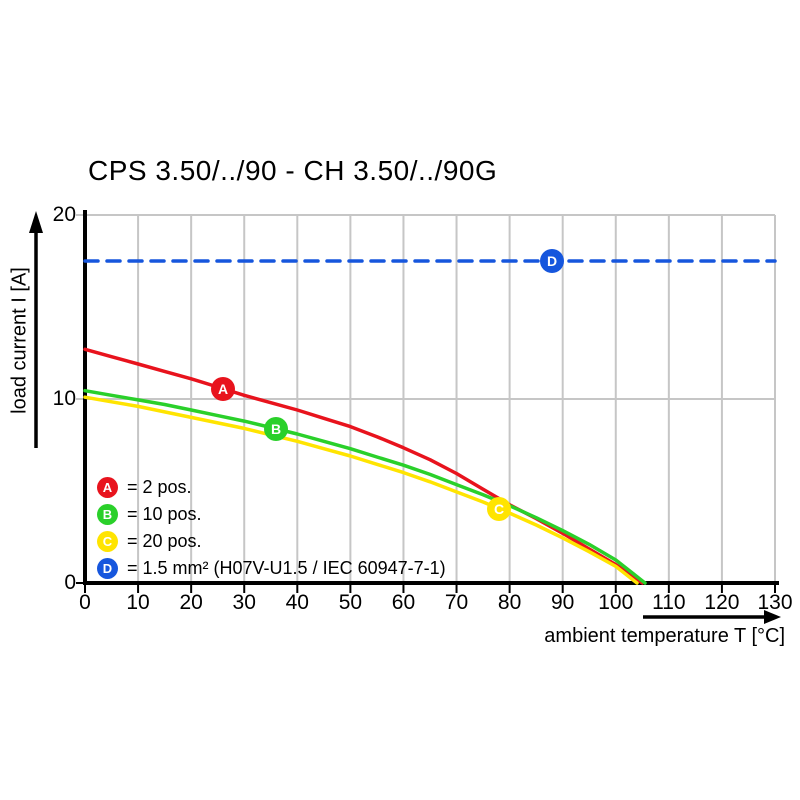 This screenshot has height=800, width=800. What do you see at coordinates (563, 602) in the screenshot?
I see `x-tick-label: 90` at bounding box center [563, 602].